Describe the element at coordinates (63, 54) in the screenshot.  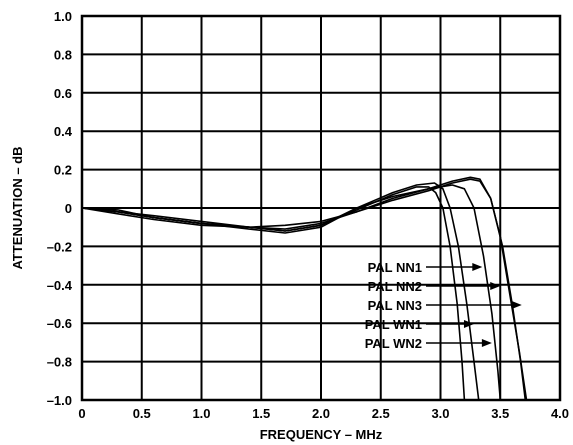
I see `y-tick-label: 0.8` at that location.